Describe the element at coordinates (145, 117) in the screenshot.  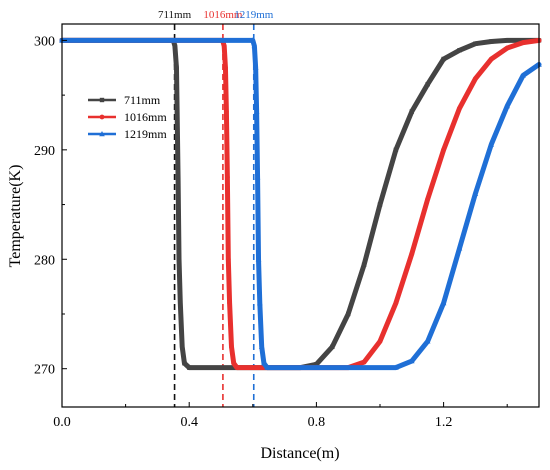
I see `legend-label: 1016mm` at that location.